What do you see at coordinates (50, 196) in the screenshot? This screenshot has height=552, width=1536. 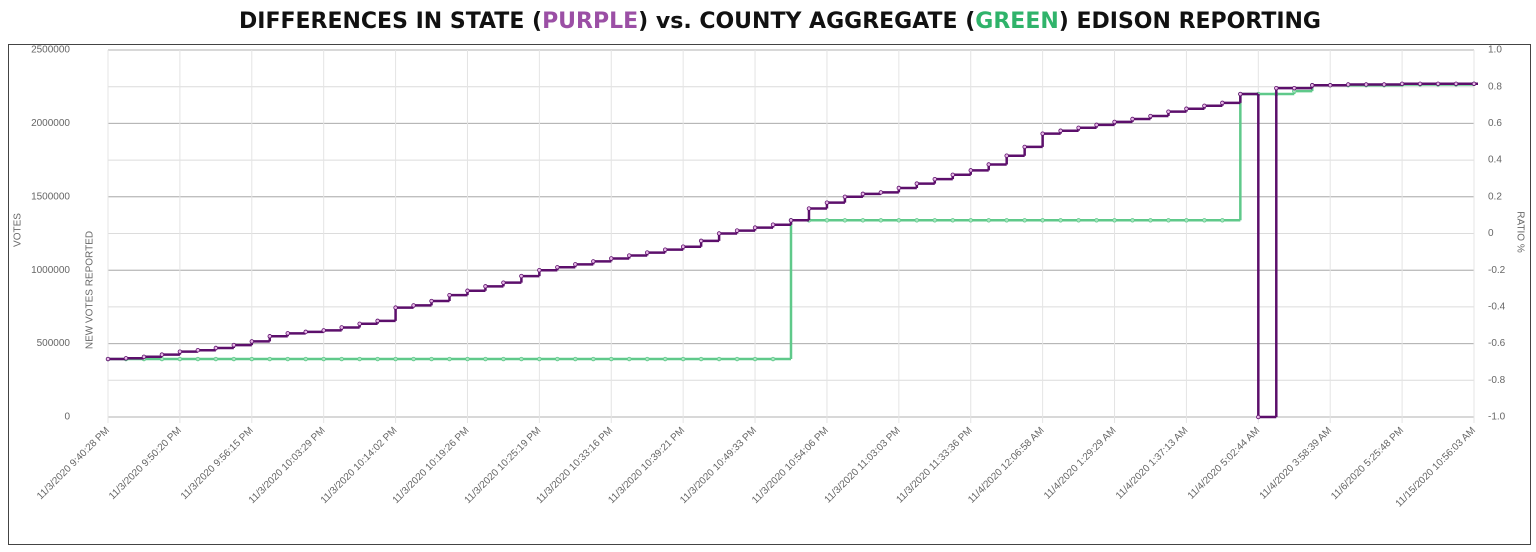 I see `y-tick-label: 1500000` at bounding box center [50, 196].